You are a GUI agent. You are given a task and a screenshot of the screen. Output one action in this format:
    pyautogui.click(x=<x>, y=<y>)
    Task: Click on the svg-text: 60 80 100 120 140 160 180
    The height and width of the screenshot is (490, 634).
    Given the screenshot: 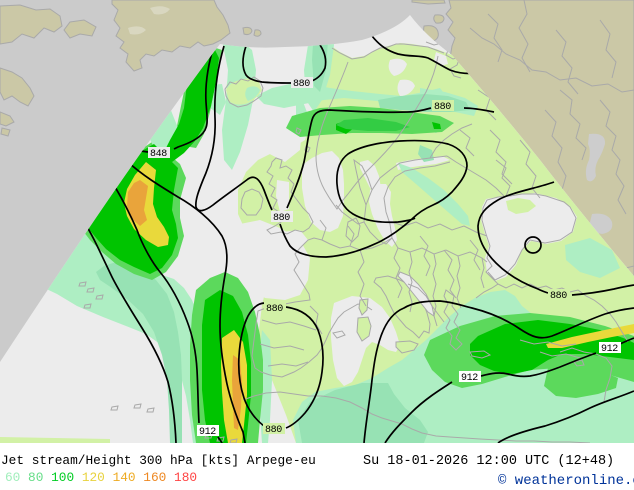 What is the action you would take?
    pyautogui.click(x=101, y=477)
    